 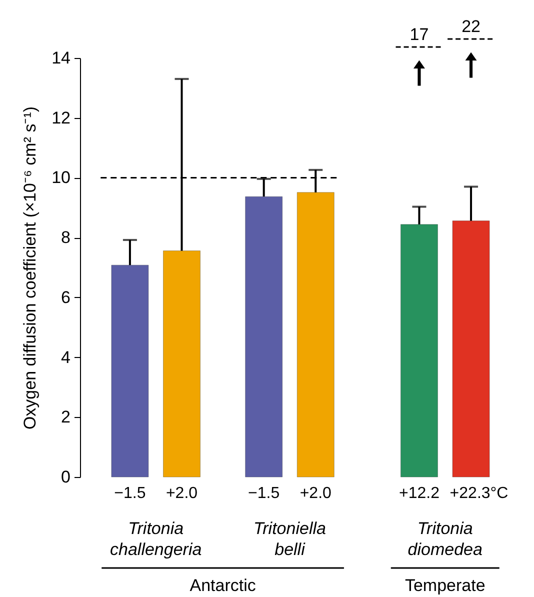 What do you see at coordinates (445, 539) in the screenshot?
I see `text: Tritonia diomedea` at bounding box center [445, 539].